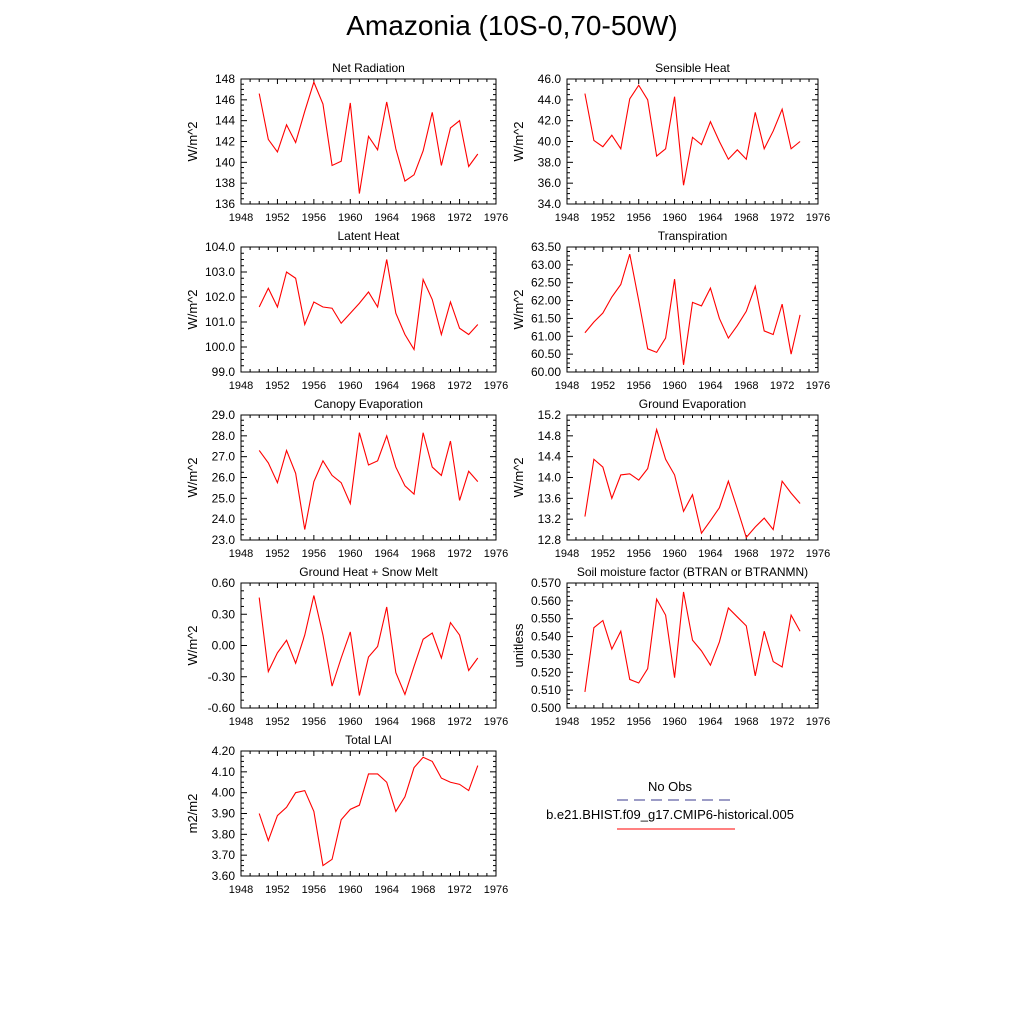  I want to click on y-tick-label: -0.60, so click(222, 708).